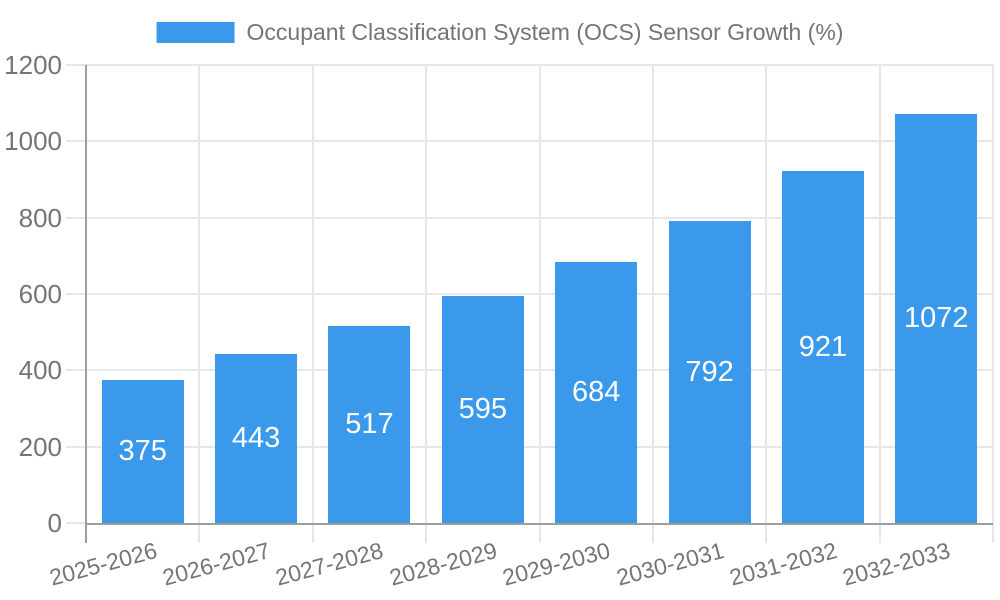 This screenshot has width=1000, height=600. I want to click on legend-swatch, so click(195, 32).